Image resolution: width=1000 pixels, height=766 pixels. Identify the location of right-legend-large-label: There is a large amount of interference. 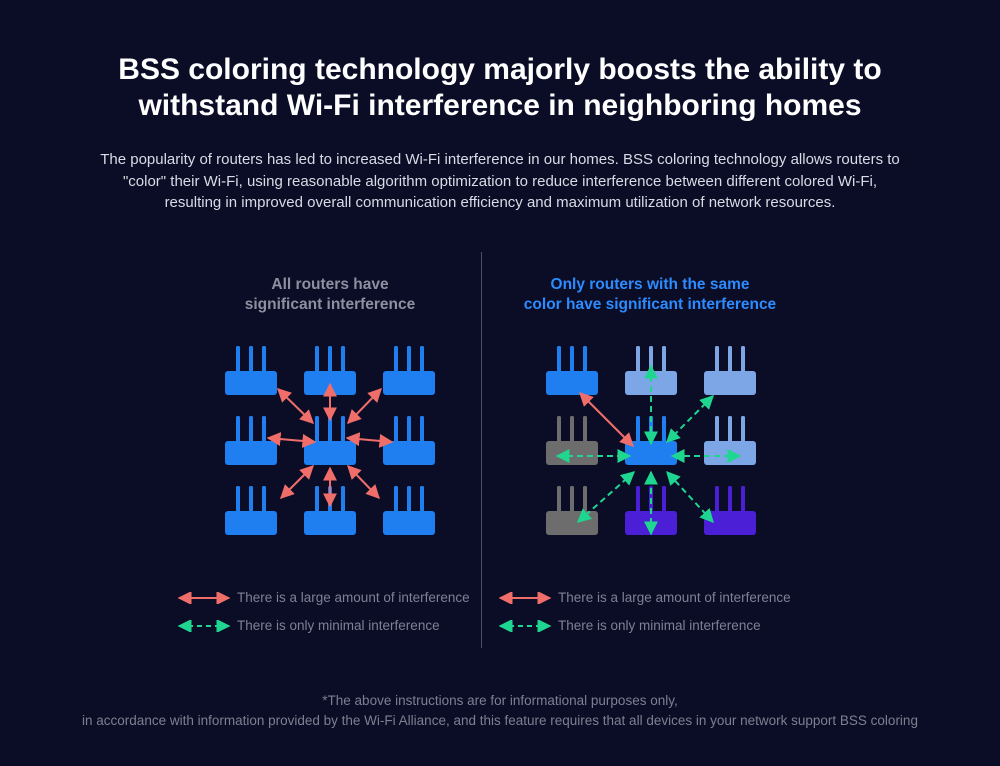
(674, 597).